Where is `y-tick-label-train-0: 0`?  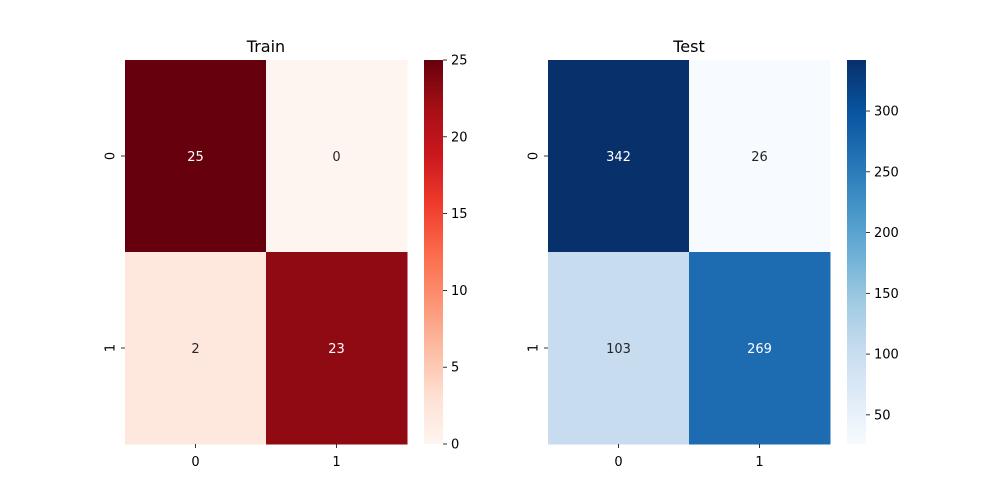
y-tick-label-train-0: 0 is located at coordinates (111, 156).